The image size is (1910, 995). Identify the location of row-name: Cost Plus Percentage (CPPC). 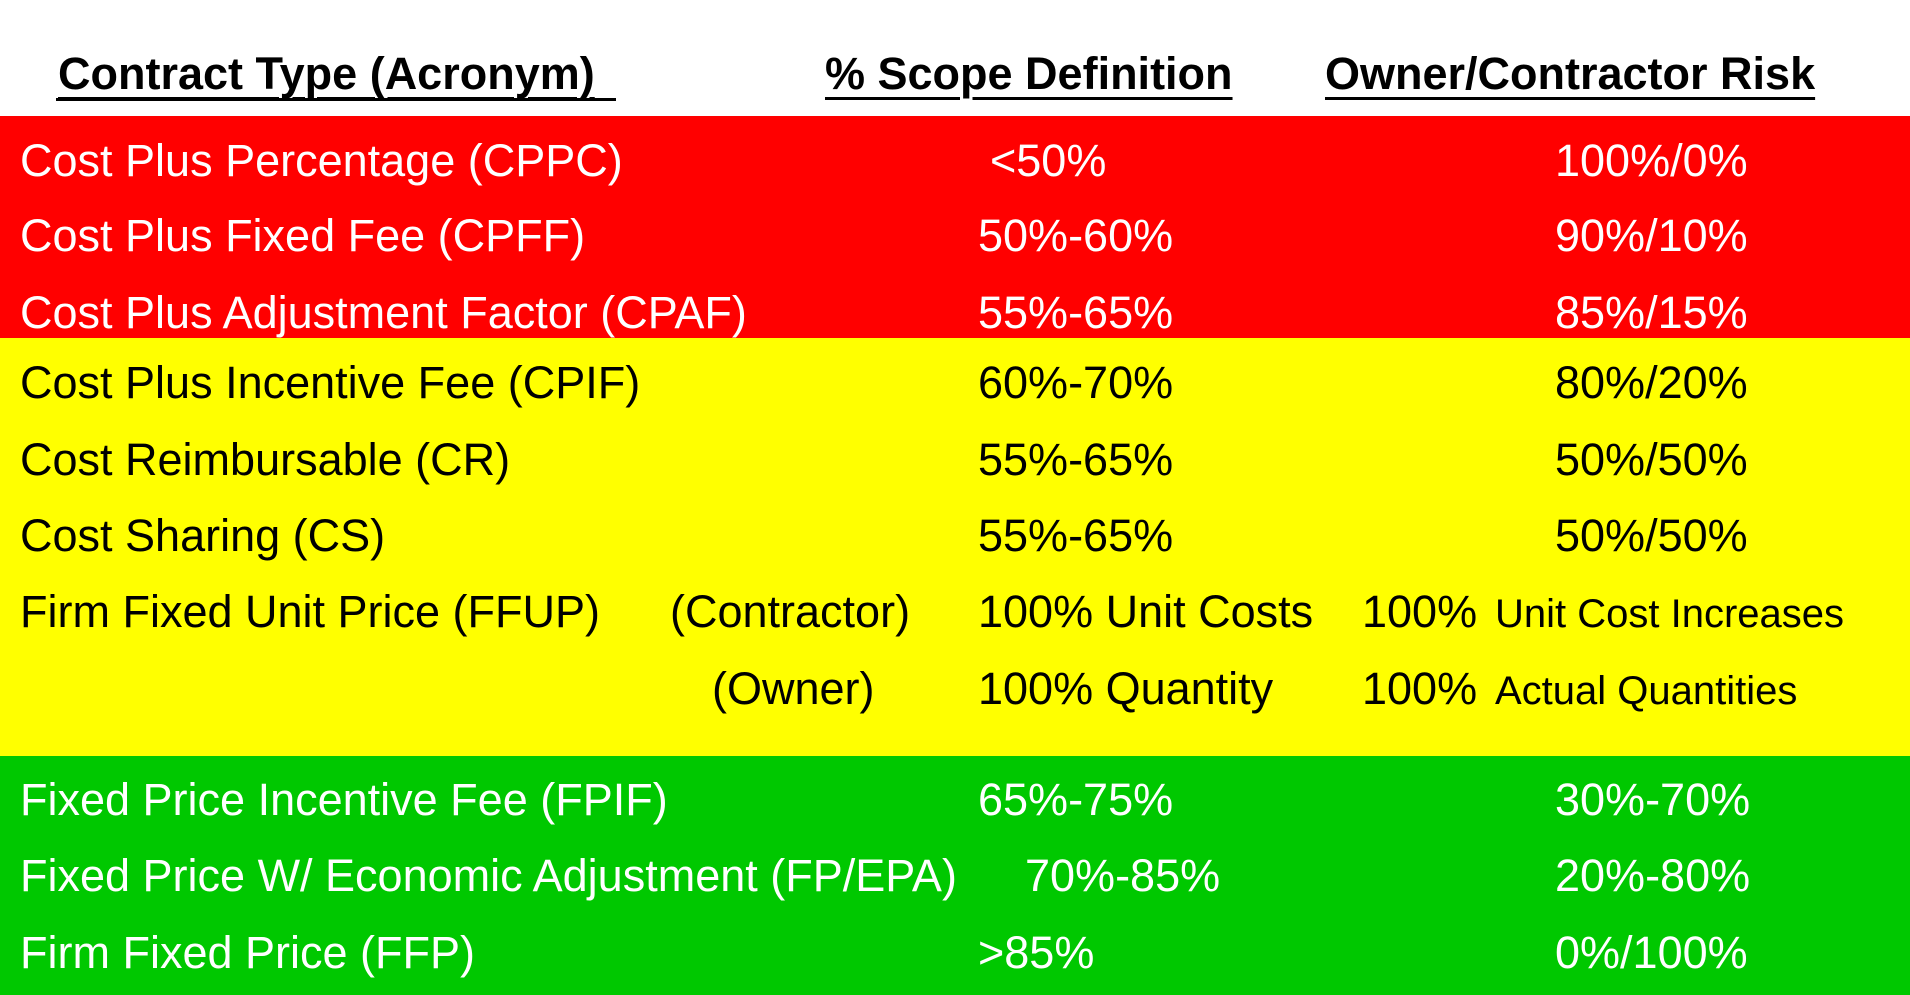
(321, 160).